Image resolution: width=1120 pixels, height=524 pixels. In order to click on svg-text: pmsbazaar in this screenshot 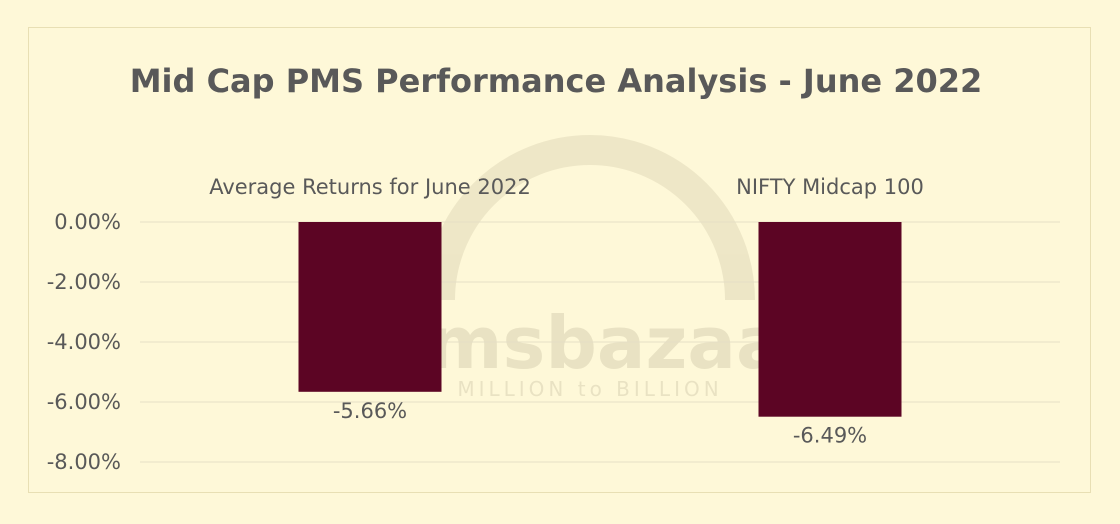, I will do `click(598, 343)`.